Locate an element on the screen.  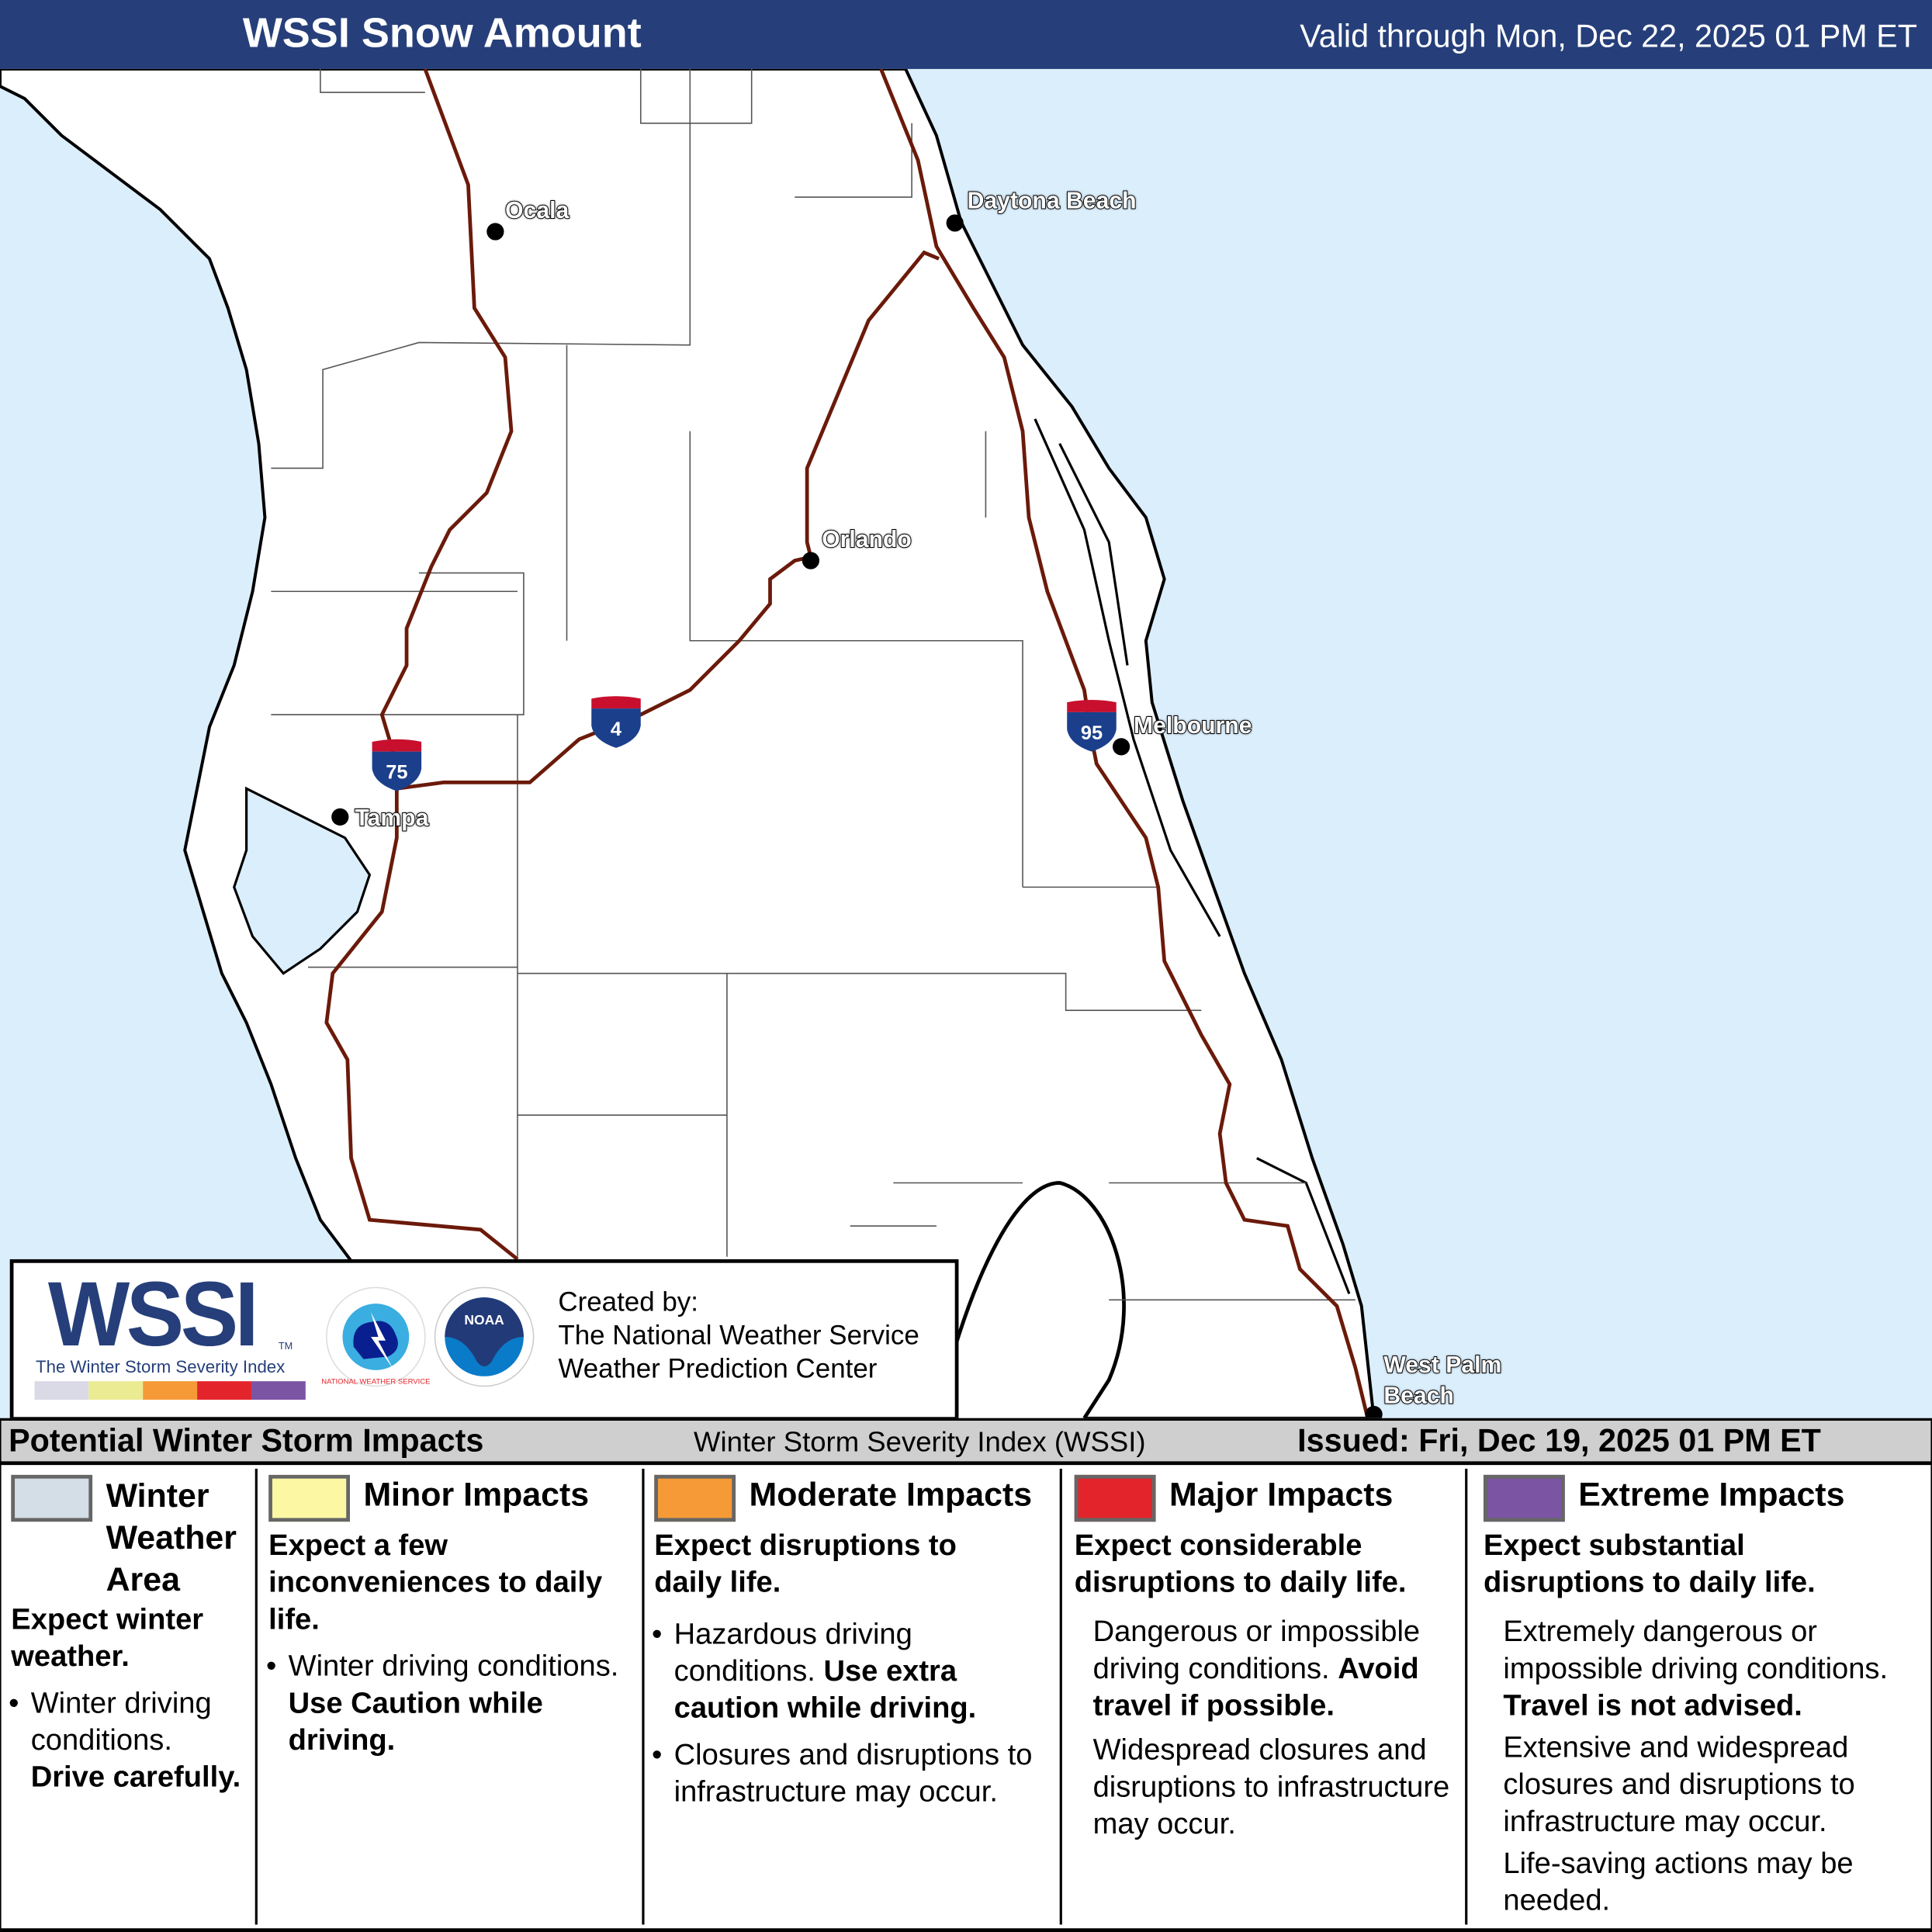
city-label-orlando: Orlando is located at coordinates (867, 540).